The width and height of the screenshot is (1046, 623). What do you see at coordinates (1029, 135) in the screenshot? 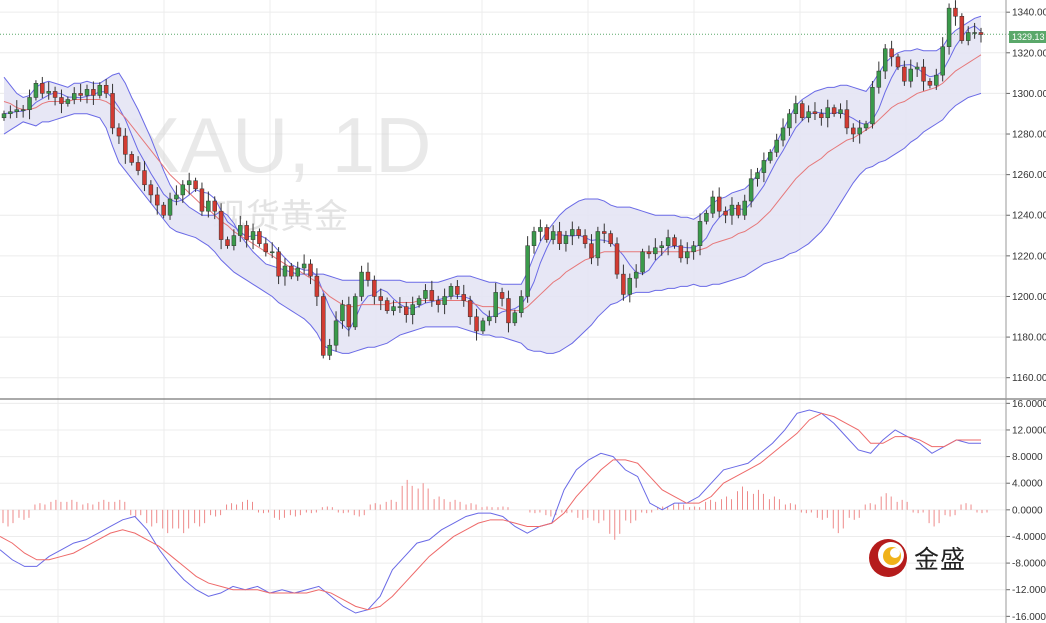
I see `price-tick-label: 1280.00` at bounding box center [1029, 135].